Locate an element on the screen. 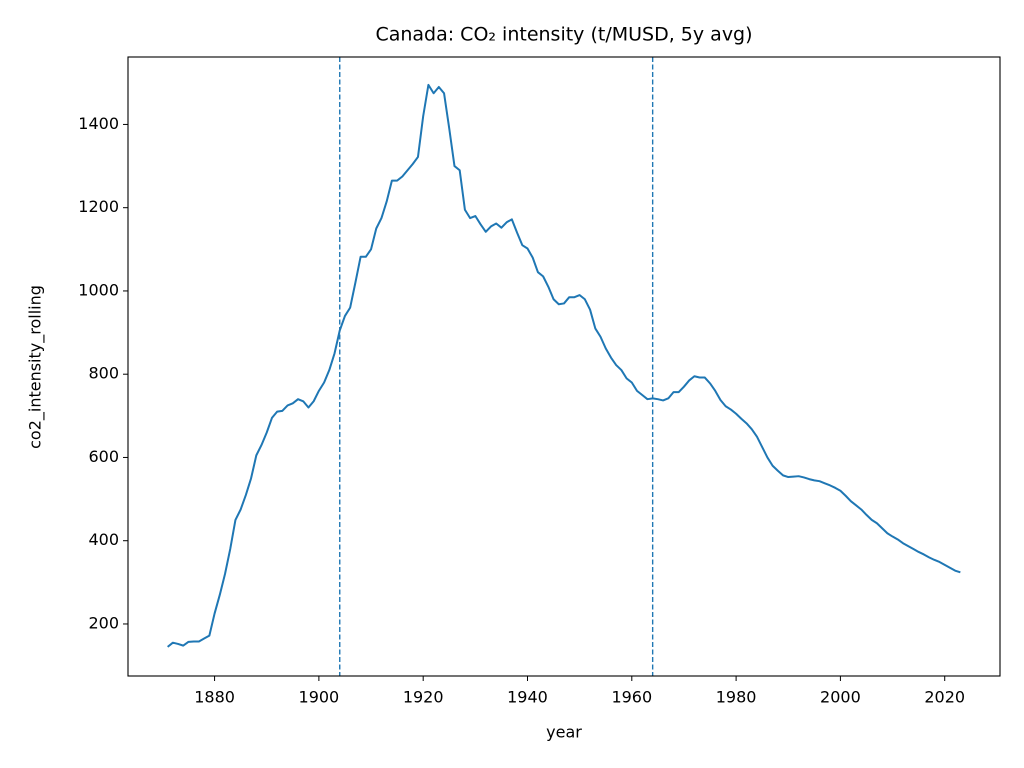  x-tick-label: 1960 is located at coordinates (631, 697).